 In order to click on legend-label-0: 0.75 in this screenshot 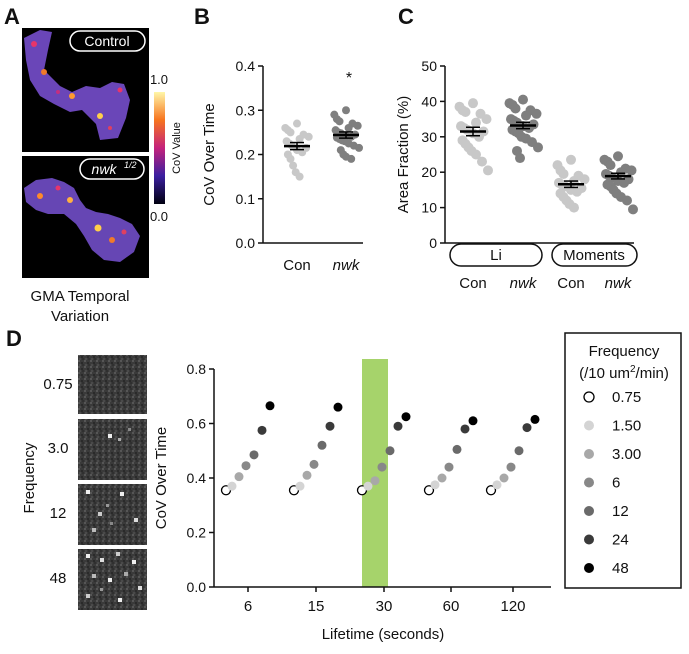, I will do `click(626, 397)`.